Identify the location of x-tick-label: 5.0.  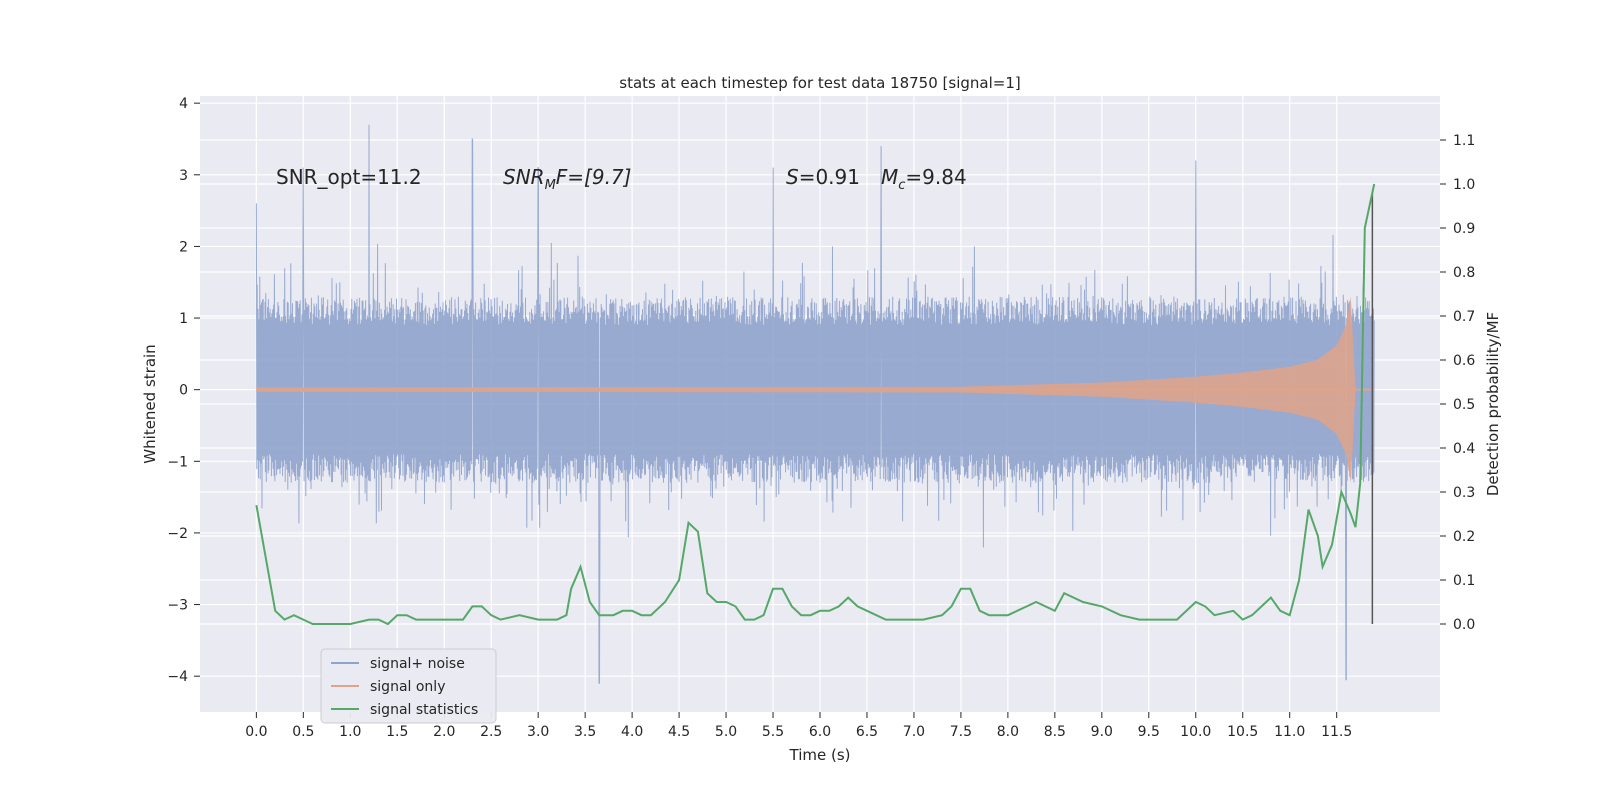
(726, 732).